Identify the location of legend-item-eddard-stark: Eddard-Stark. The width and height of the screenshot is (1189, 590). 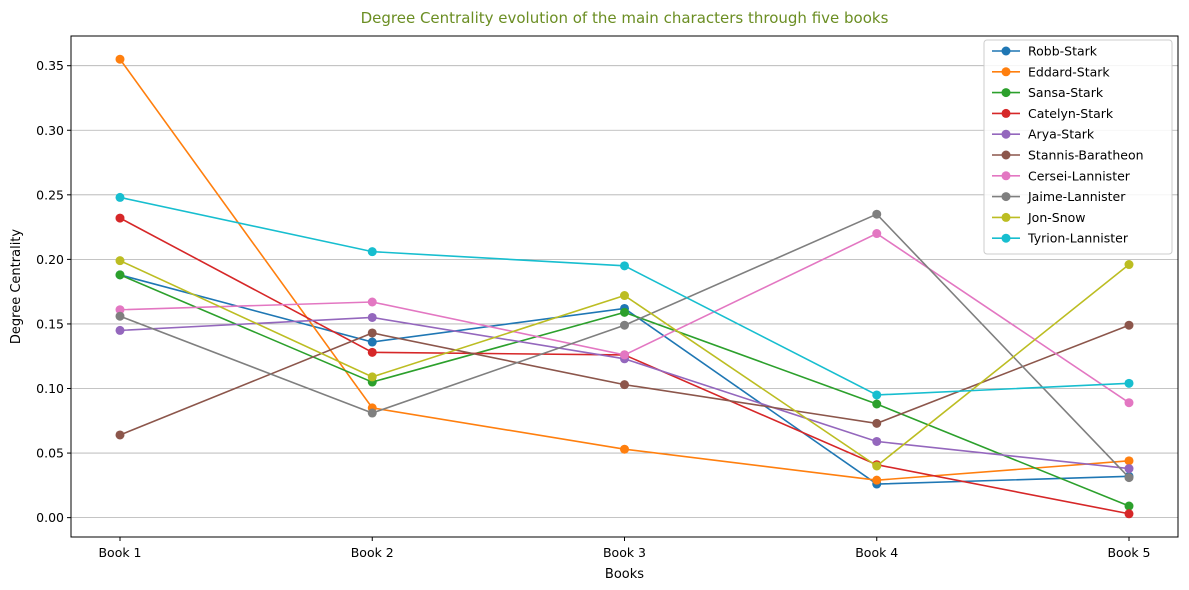
(1051, 71).